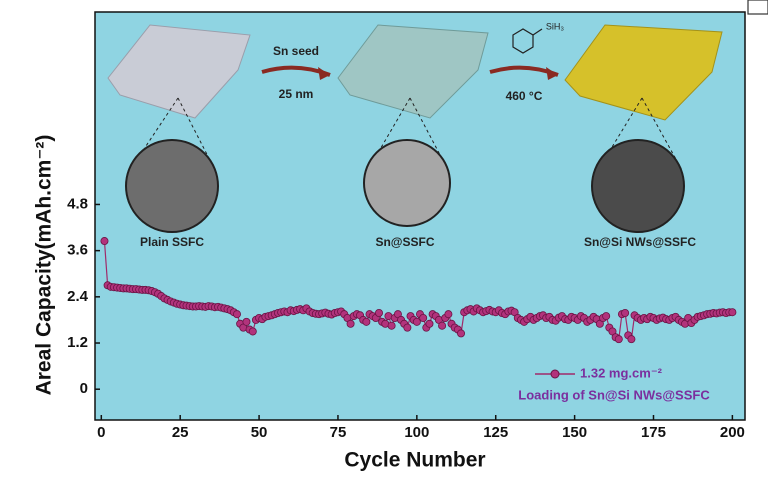 This screenshot has height=477, width=768. Describe the element at coordinates (653, 432) in the screenshot. I see `x-tick-label: 175` at that location.